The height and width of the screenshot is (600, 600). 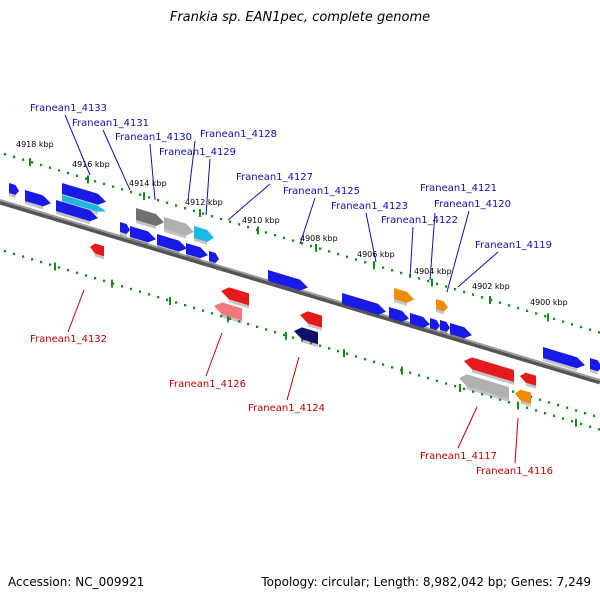 I want to click on gene-top-13-shade, so click(x=284, y=287).